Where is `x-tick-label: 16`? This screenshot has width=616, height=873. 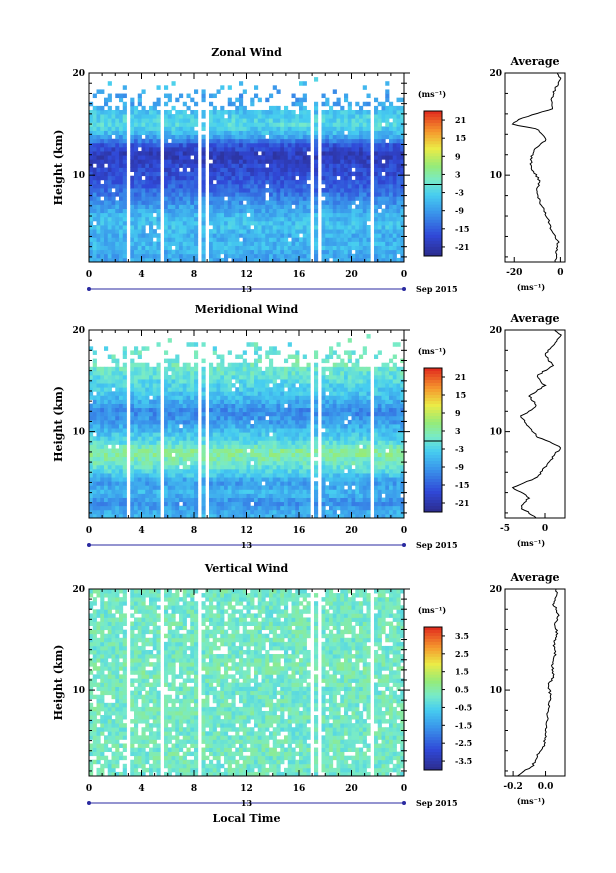
x-tick-label: 16 is located at coordinates (299, 275).